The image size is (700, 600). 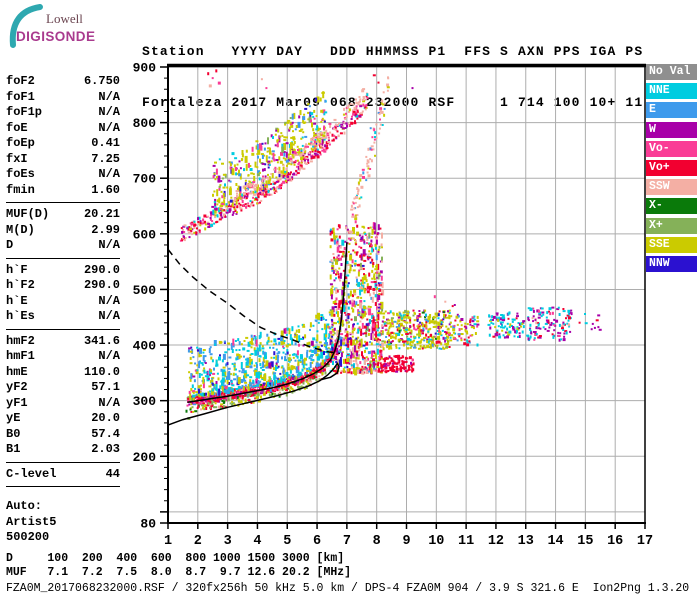 I want to click on param-row: MUF(D) 20.21, so click(x=63, y=215).